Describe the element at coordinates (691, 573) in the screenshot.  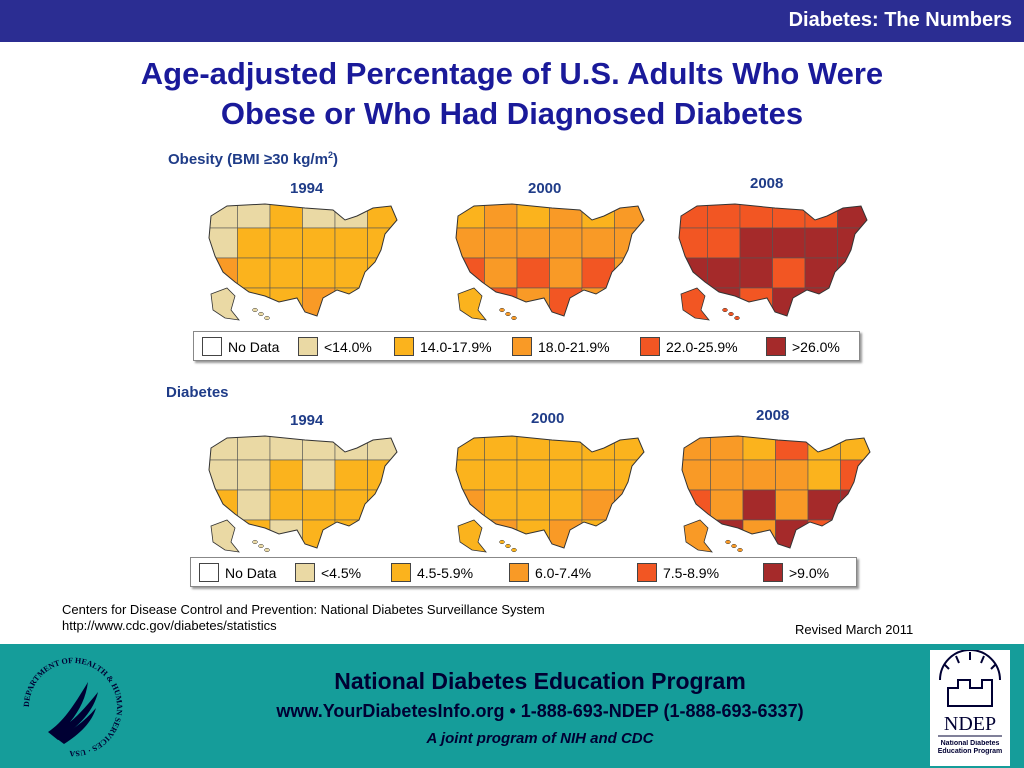
I see `legend-label: 7.5-8.9%` at that location.